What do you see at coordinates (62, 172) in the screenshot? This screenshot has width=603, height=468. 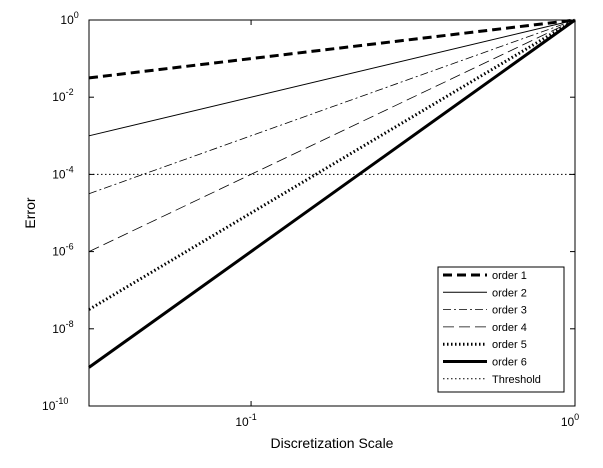 I see `y-tick-label: 10⁻⁴` at bounding box center [62, 172].